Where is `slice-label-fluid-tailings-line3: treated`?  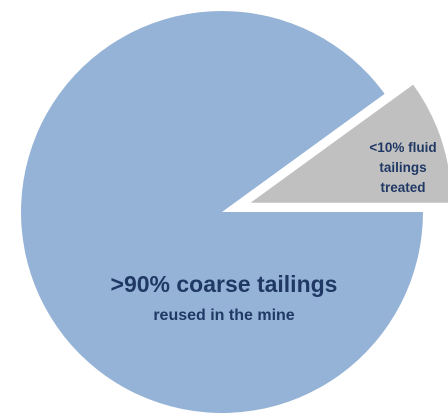
slice-label-fluid-tailings-line3: treated is located at coordinates (402, 187).